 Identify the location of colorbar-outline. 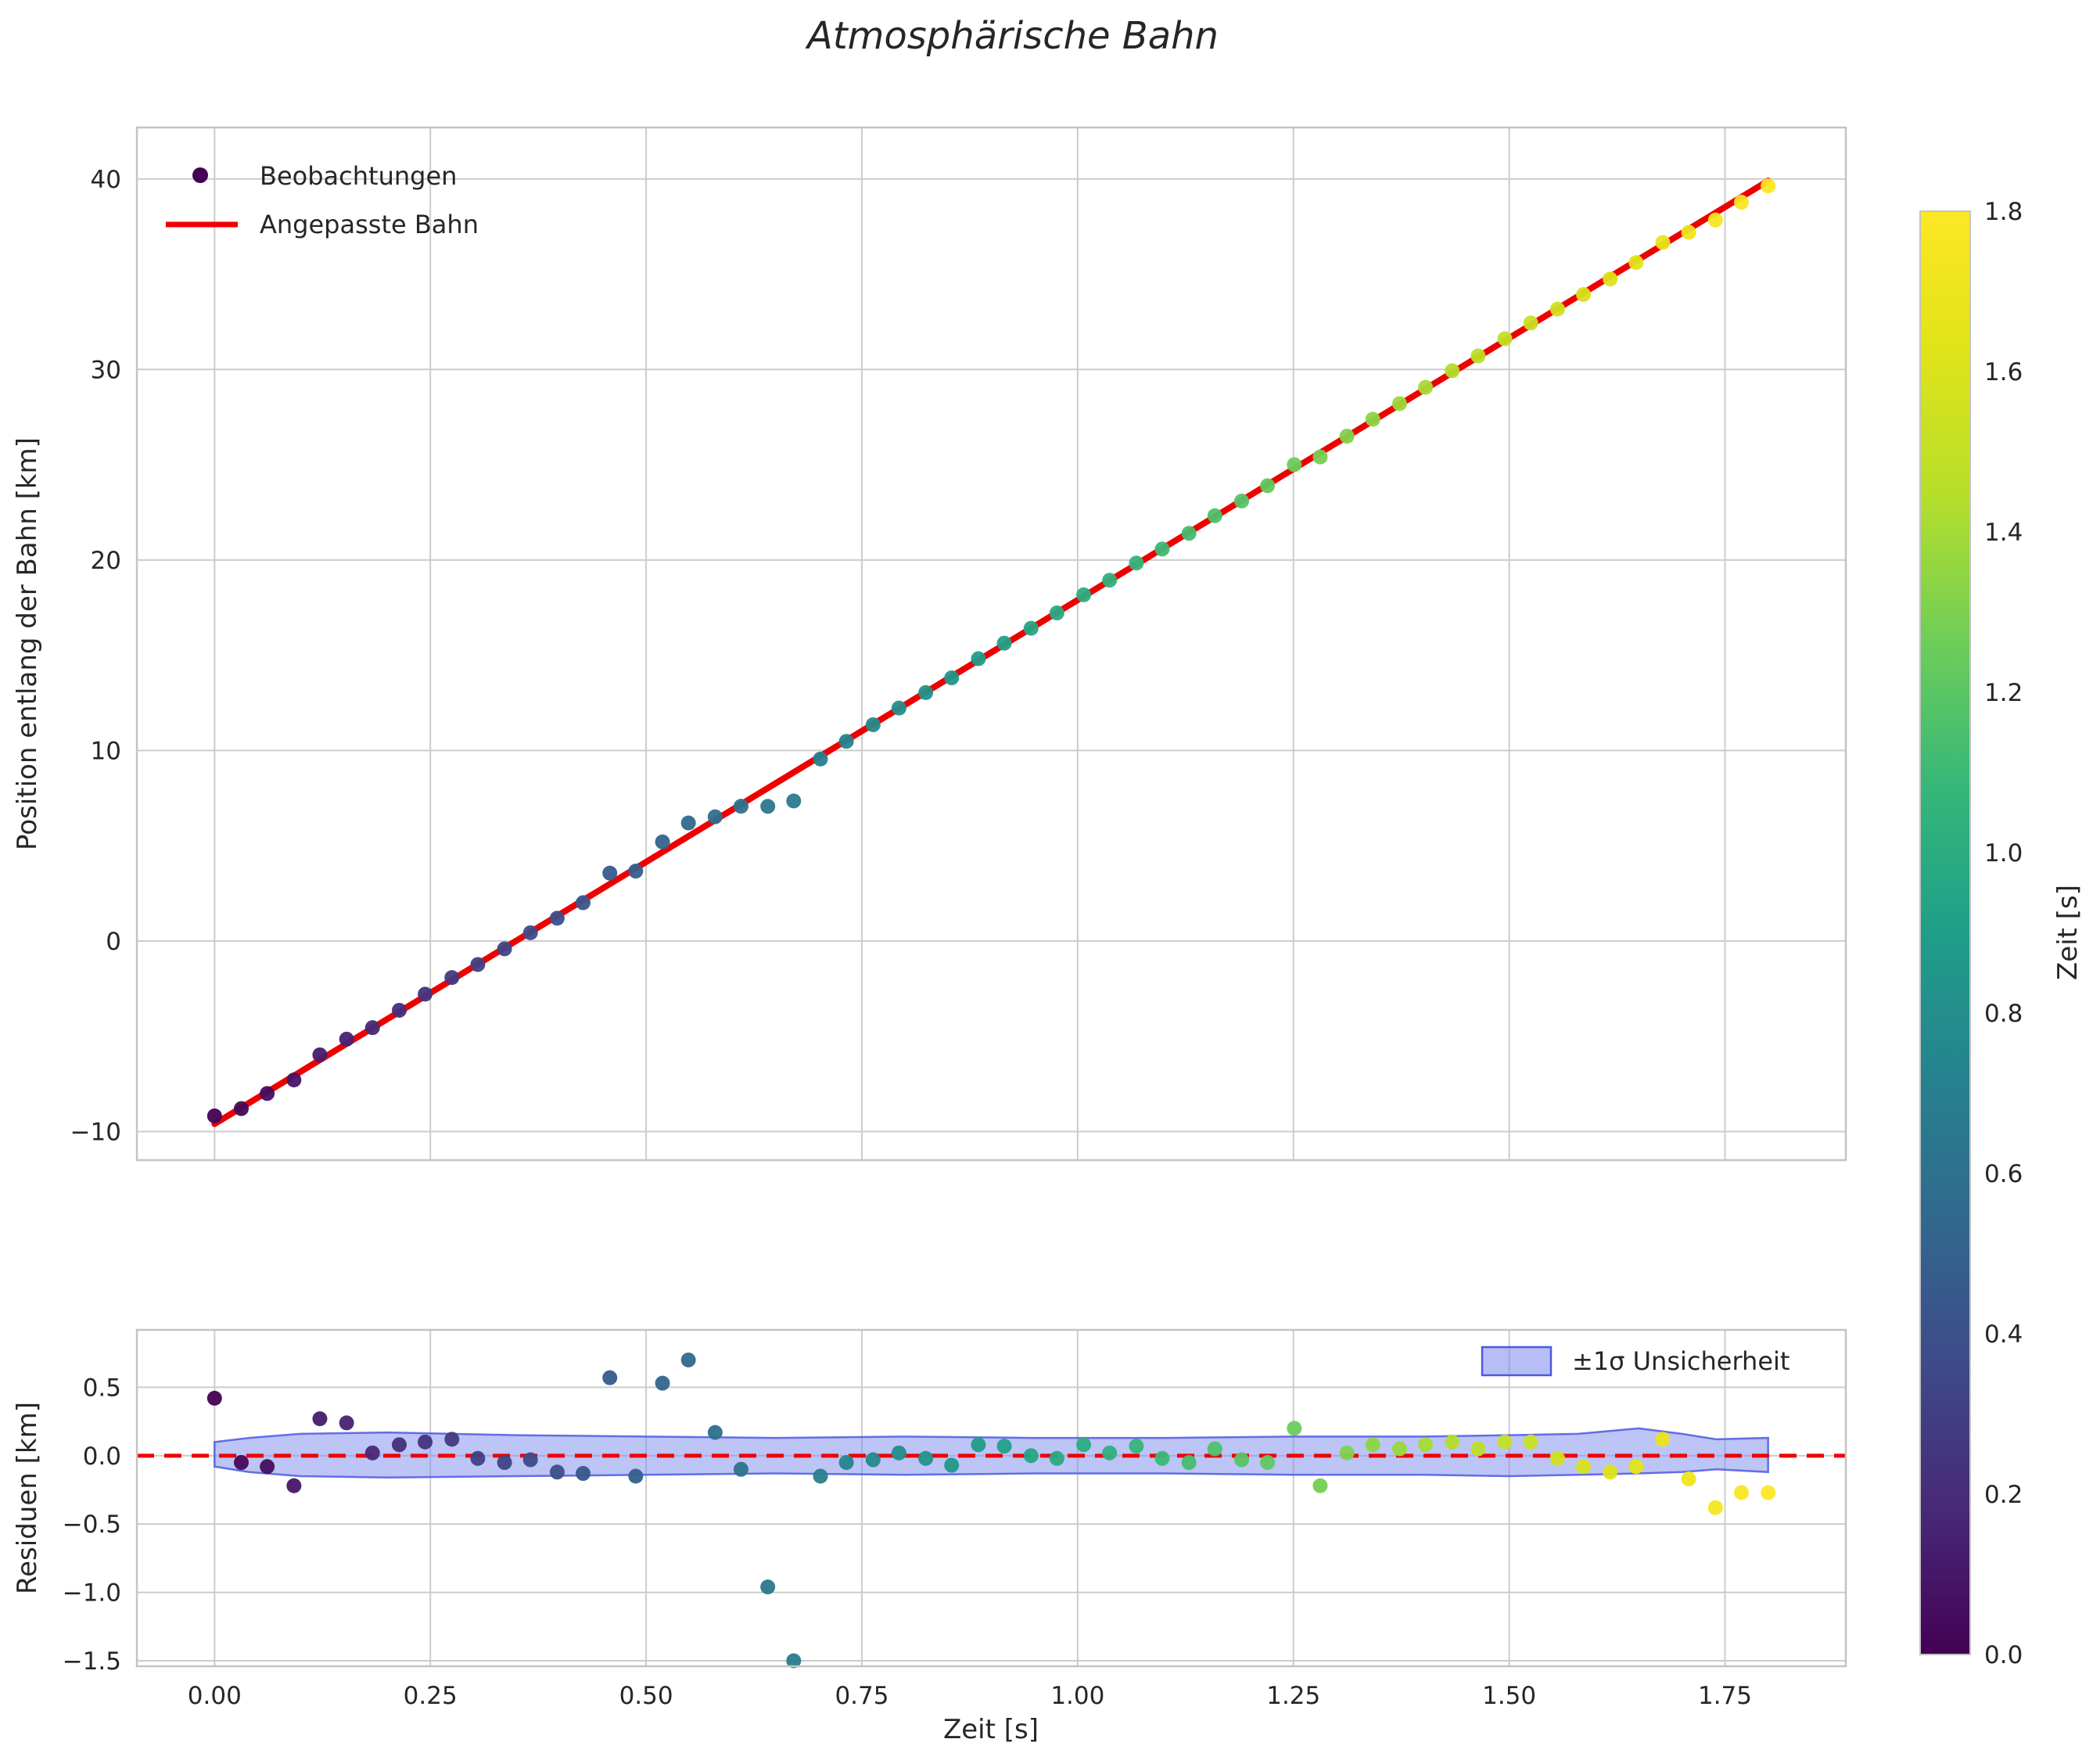
(1945, 933).